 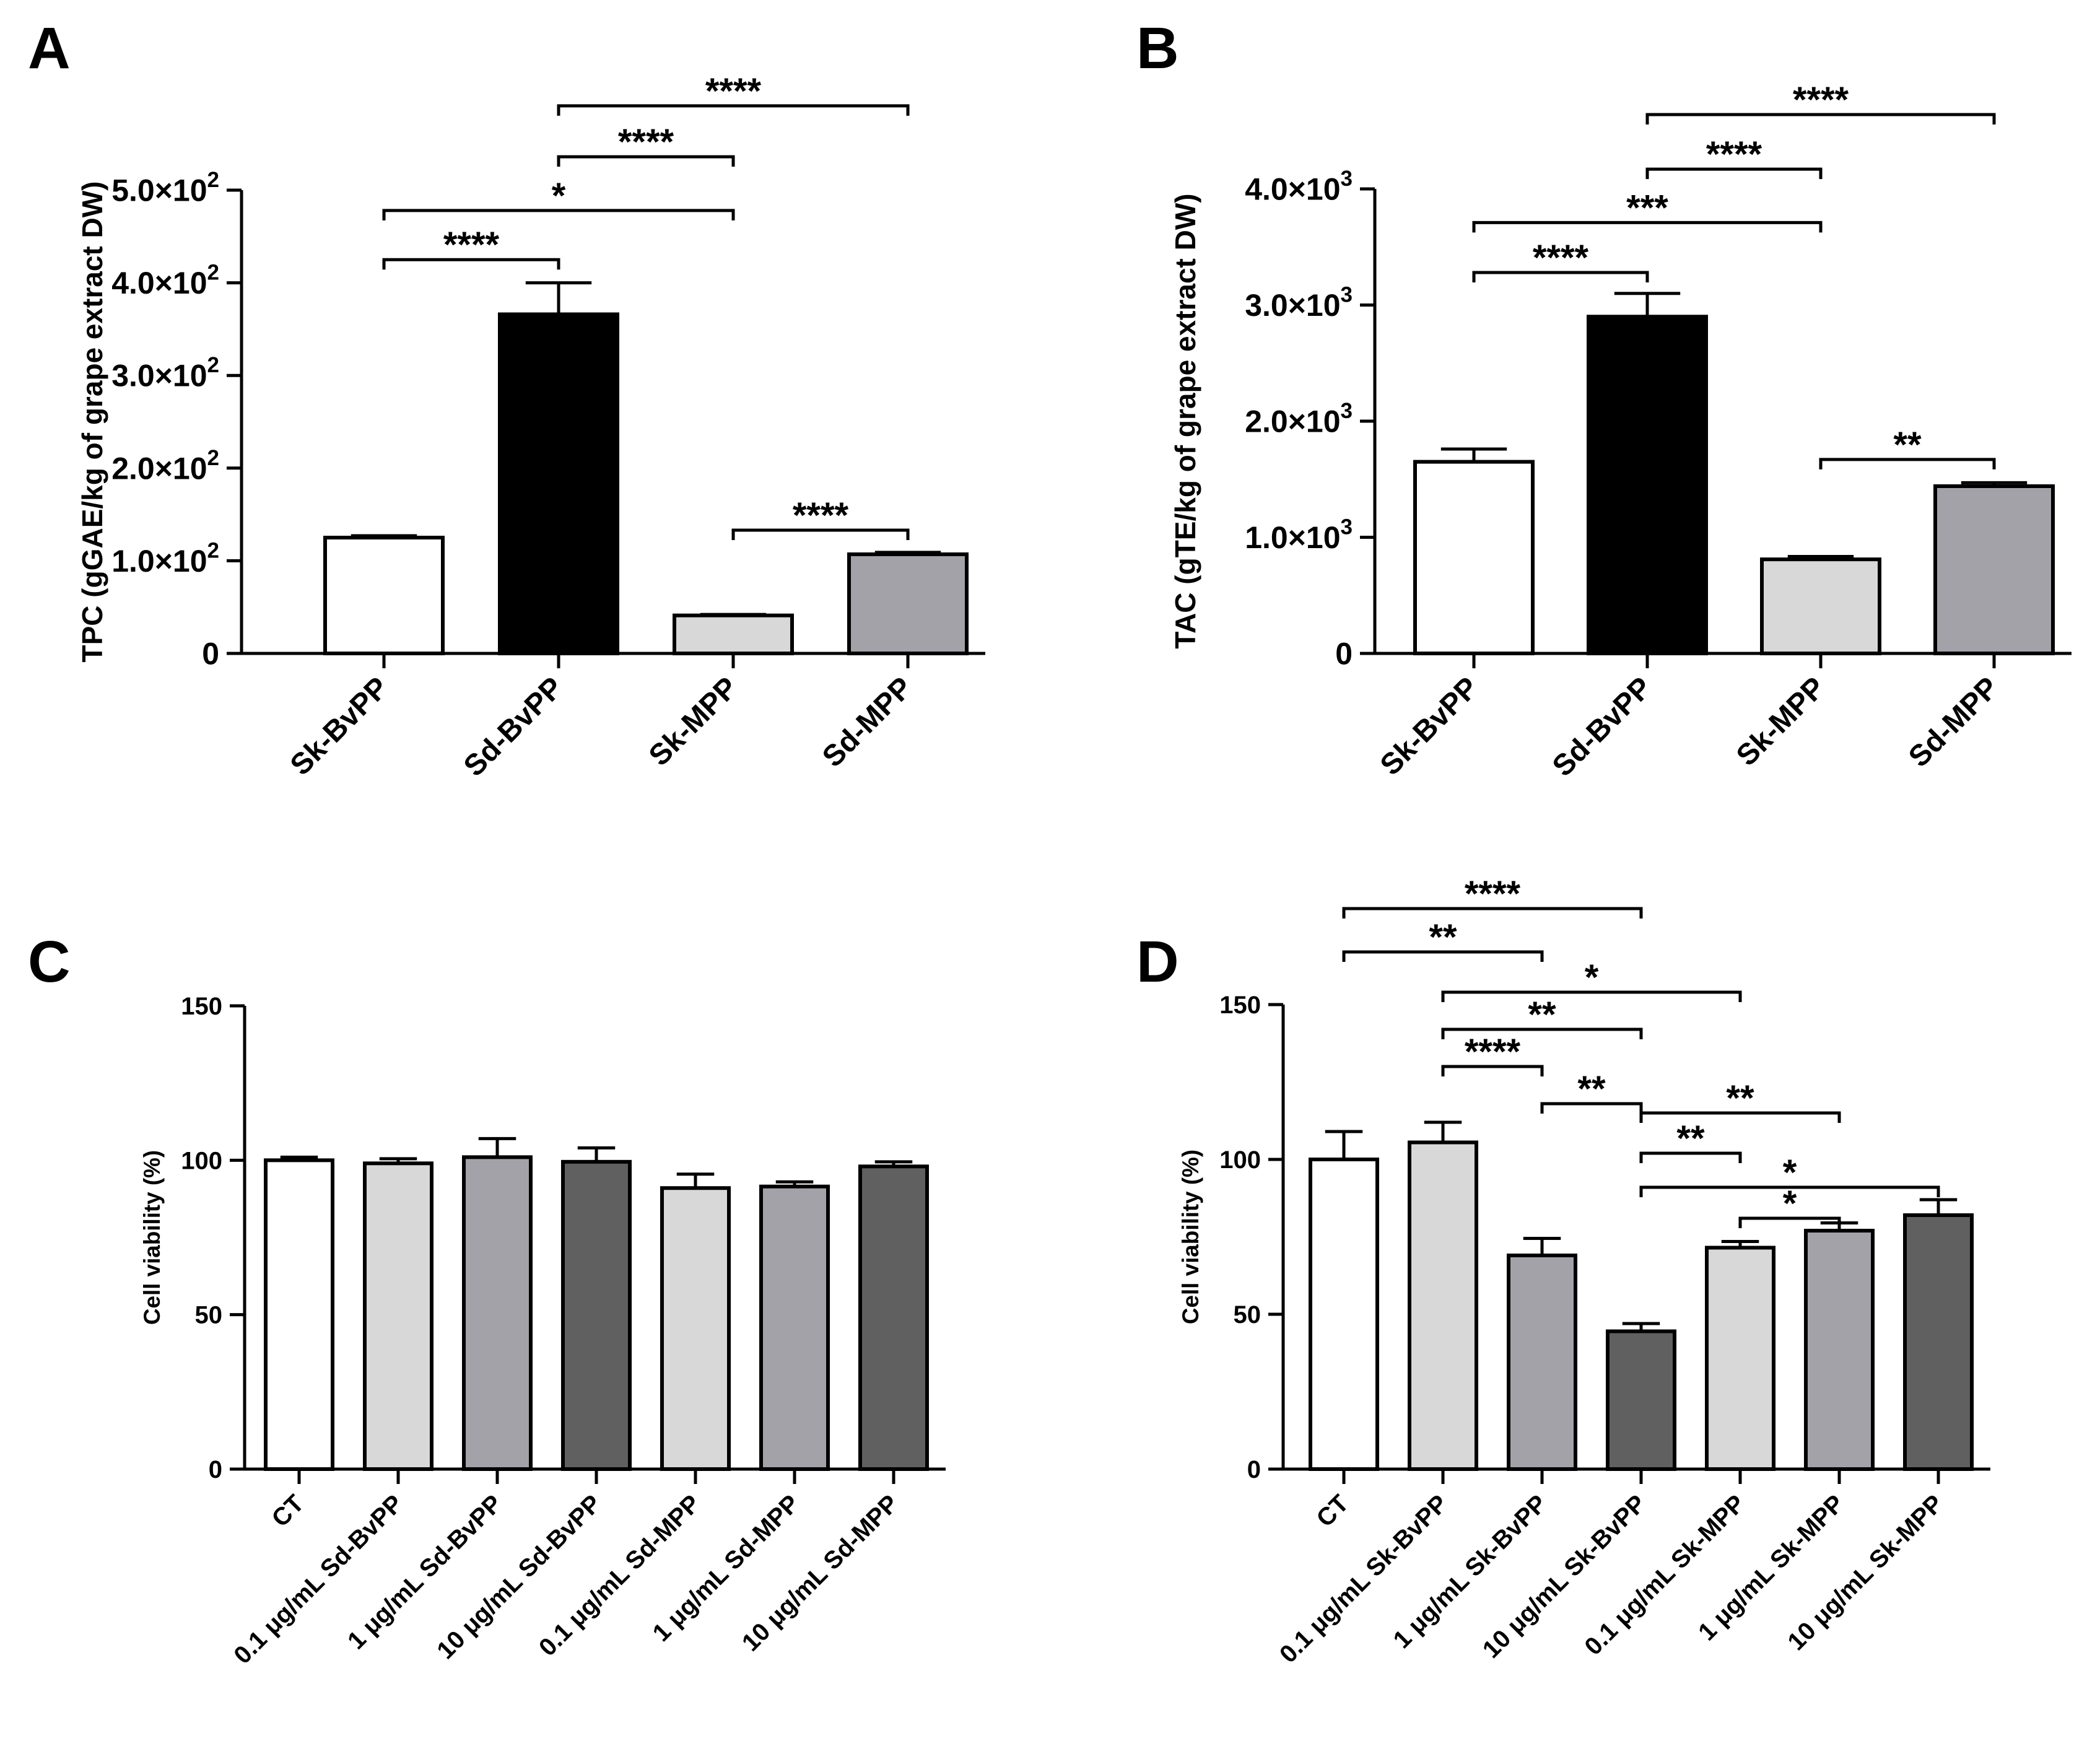 I want to click on y-axis-title: TPC (gGAE/kg of grape extract DW), so click(x=92, y=422).